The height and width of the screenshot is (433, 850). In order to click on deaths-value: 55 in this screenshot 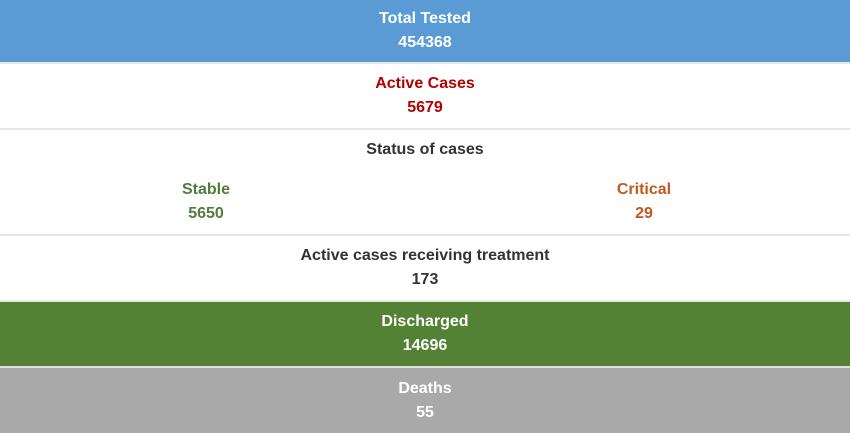, I will do `click(425, 412)`.